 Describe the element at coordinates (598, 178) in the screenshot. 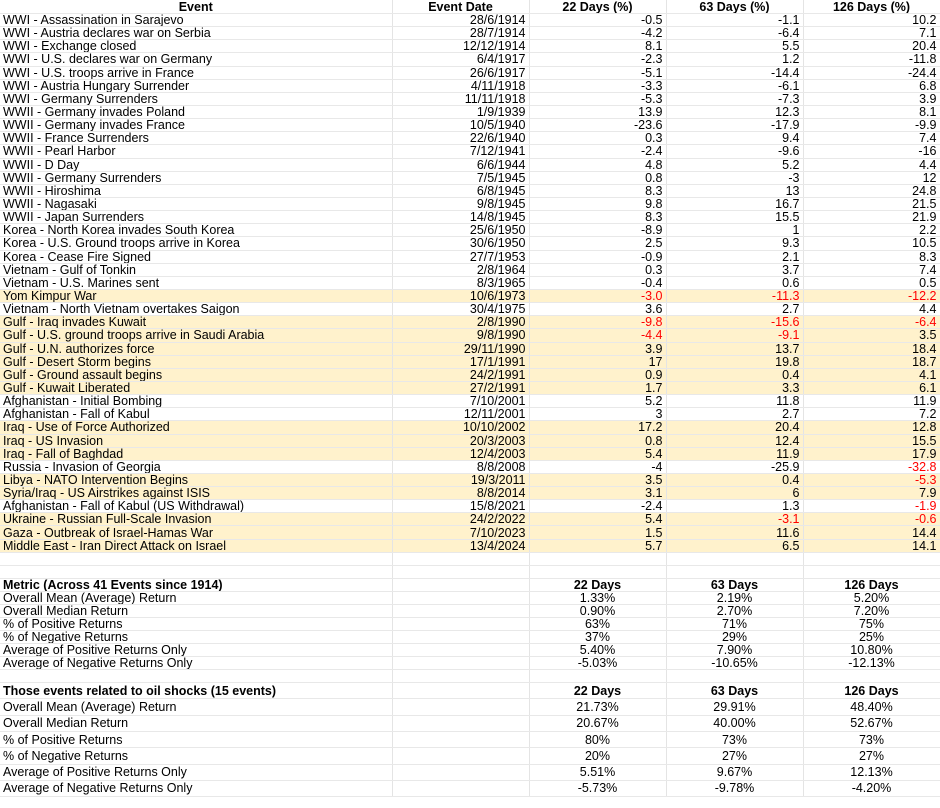

I see `return-d22-cell: 0.8` at that location.